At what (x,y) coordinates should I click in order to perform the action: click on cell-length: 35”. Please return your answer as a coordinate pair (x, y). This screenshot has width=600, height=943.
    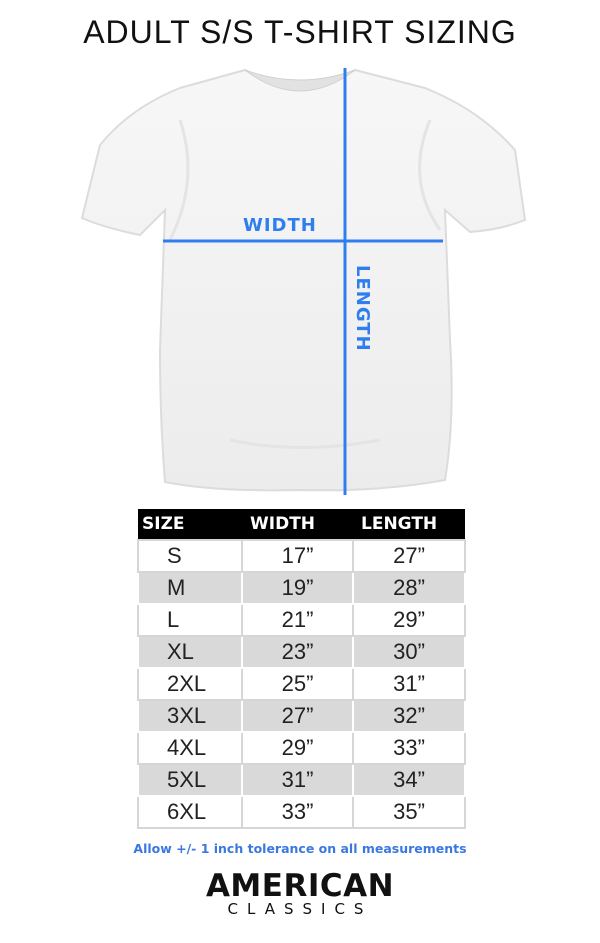
    Looking at the image, I should click on (409, 812).